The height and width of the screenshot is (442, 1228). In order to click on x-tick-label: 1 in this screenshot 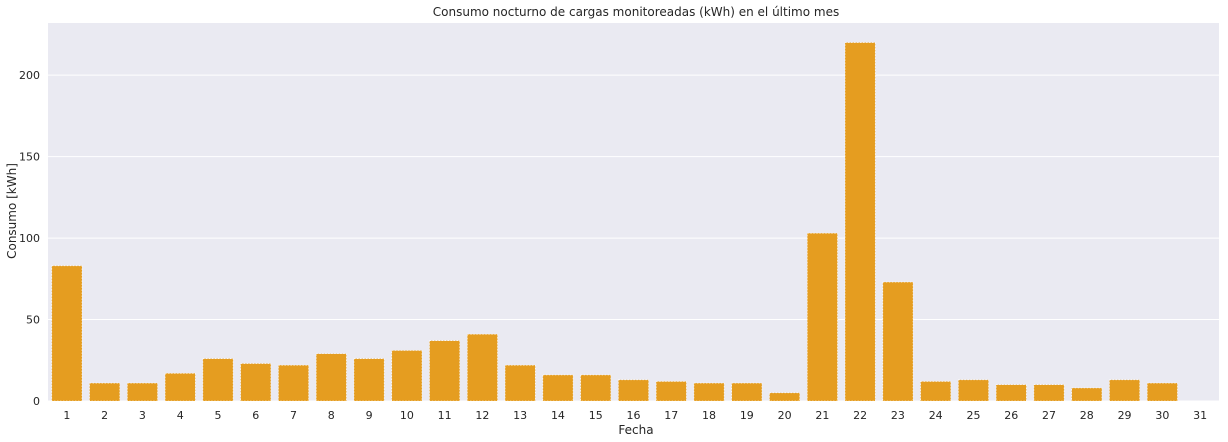, I will do `click(66, 415)`.